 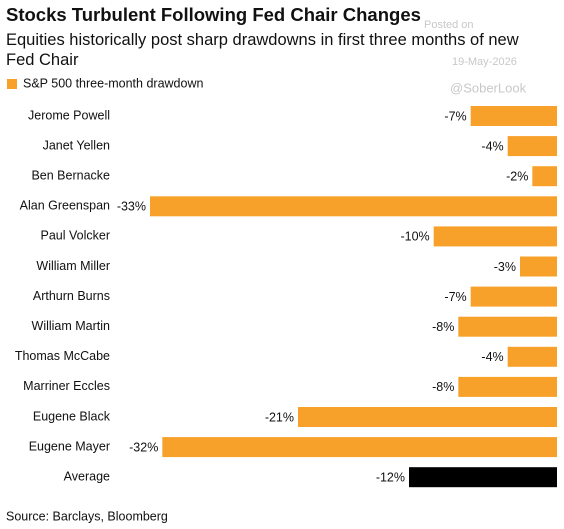 What do you see at coordinates (87, 476) in the screenshot?
I see `category-label: Average` at bounding box center [87, 476].